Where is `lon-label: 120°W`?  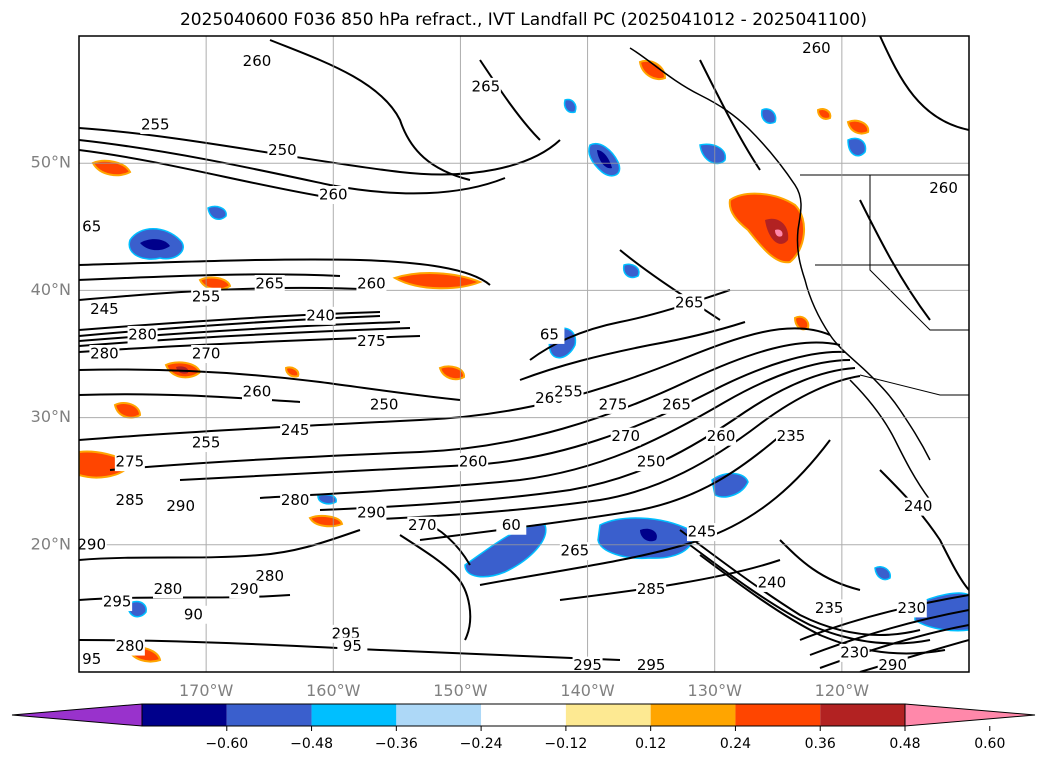
lon-label: 120°W is located at coordinates (842, 690).